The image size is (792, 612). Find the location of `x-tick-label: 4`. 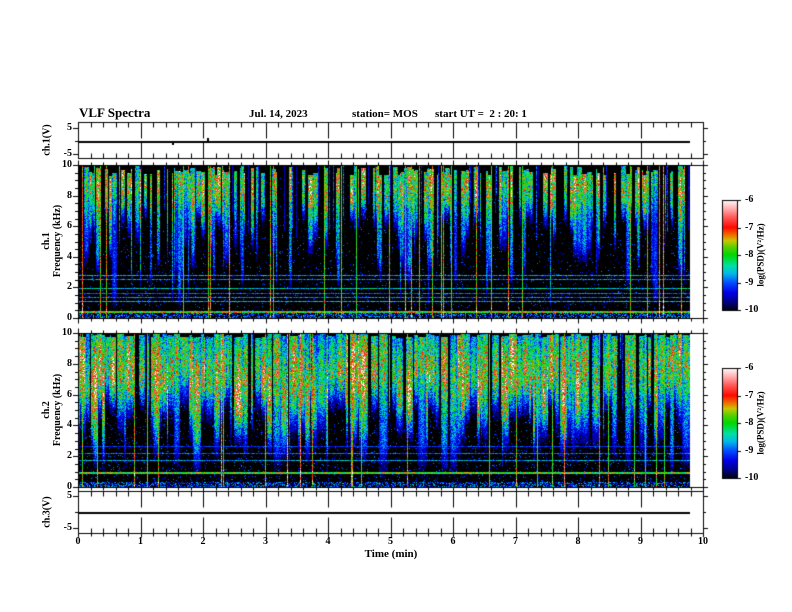

x-tick-label: 4 is located at coordinates (328, 541).